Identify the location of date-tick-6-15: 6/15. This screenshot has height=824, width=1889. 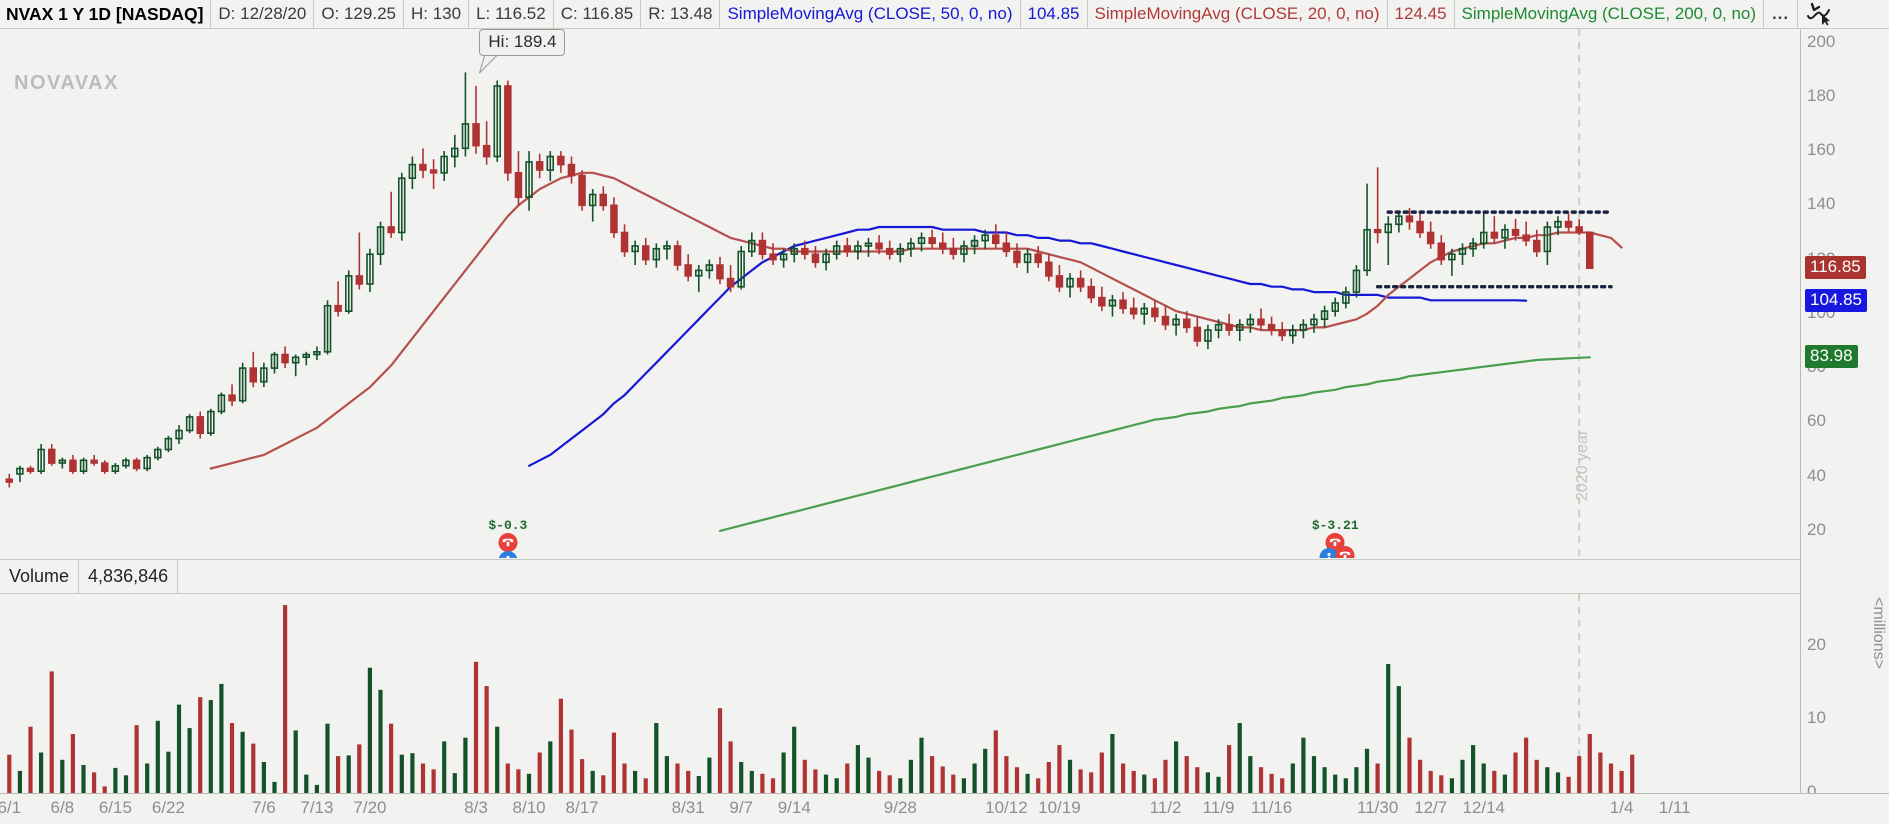
(115, 807).